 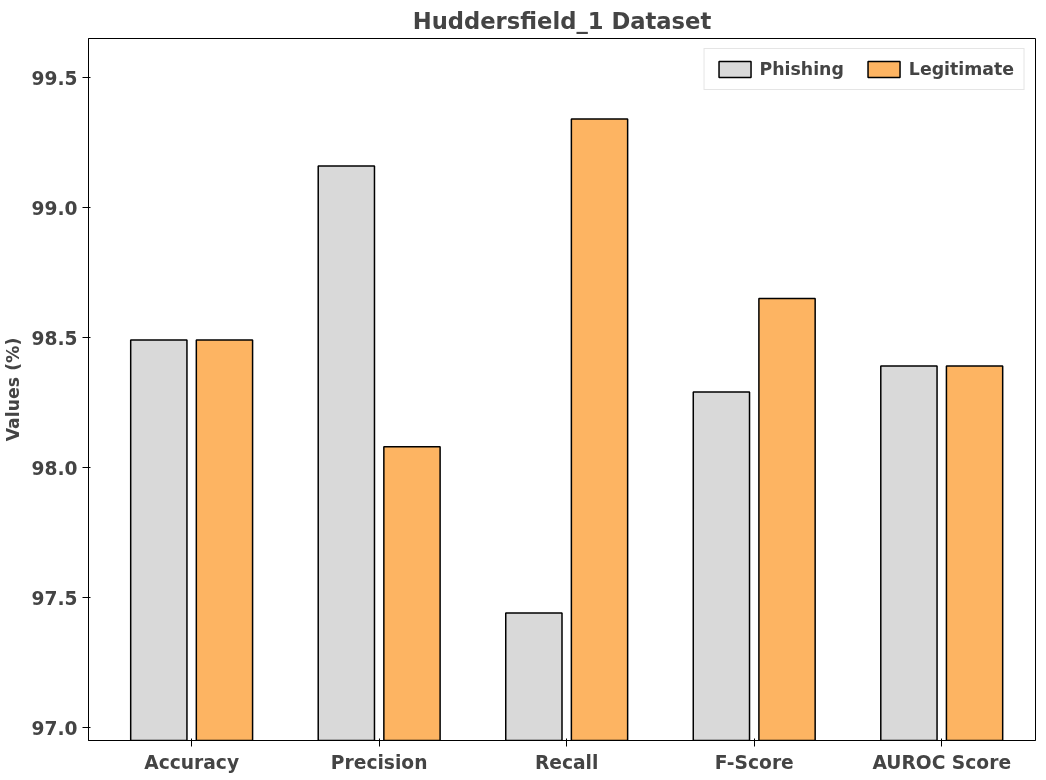 What do you see at coordinates (801, 69) in the screenshot?
I see `legend-label: Phishing` at bounding box center [801, 69].